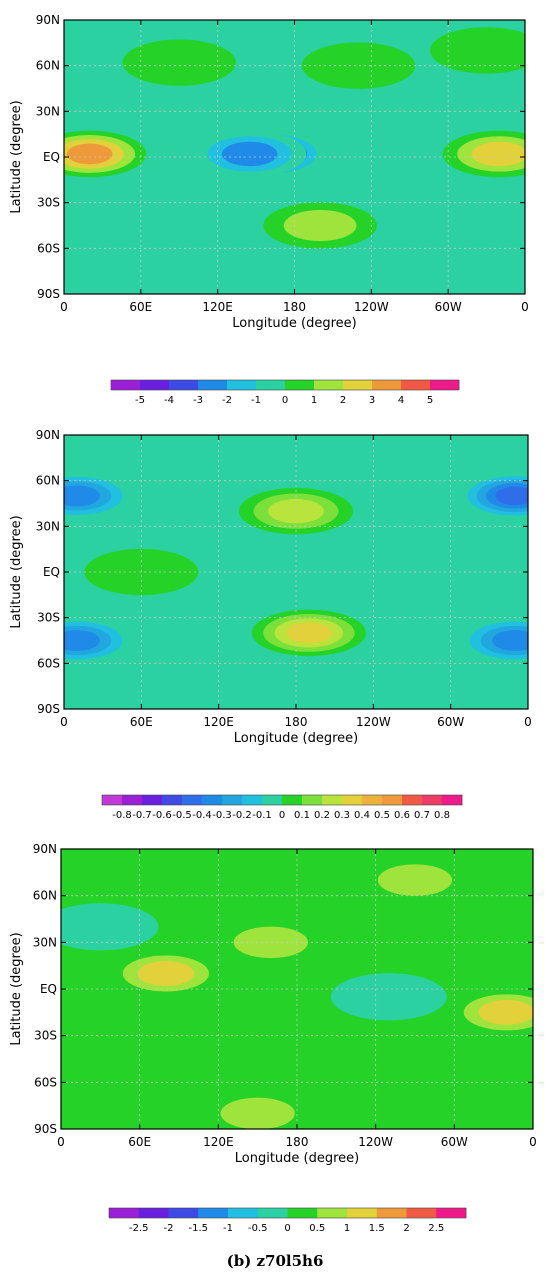  Describe the element at coordinates (362, 815) in the screenshot. I see `colorbar-label: 0.4` at that location.